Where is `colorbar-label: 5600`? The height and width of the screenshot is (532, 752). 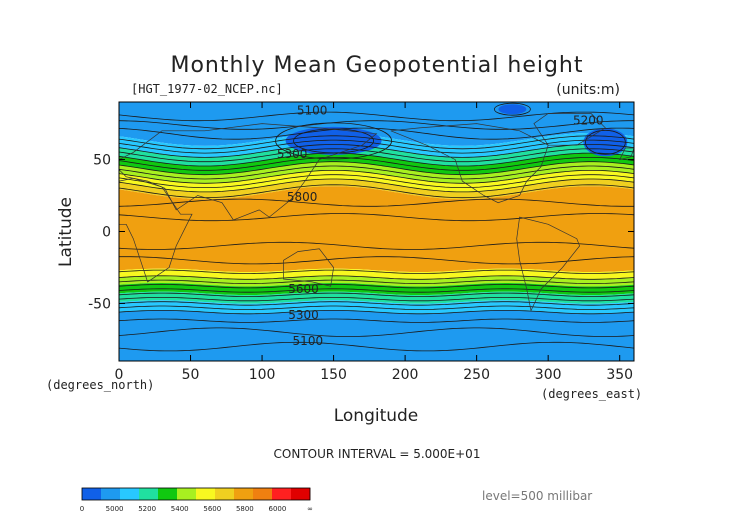
colorbar-label: 5600 is located at coordinates (212, 509).